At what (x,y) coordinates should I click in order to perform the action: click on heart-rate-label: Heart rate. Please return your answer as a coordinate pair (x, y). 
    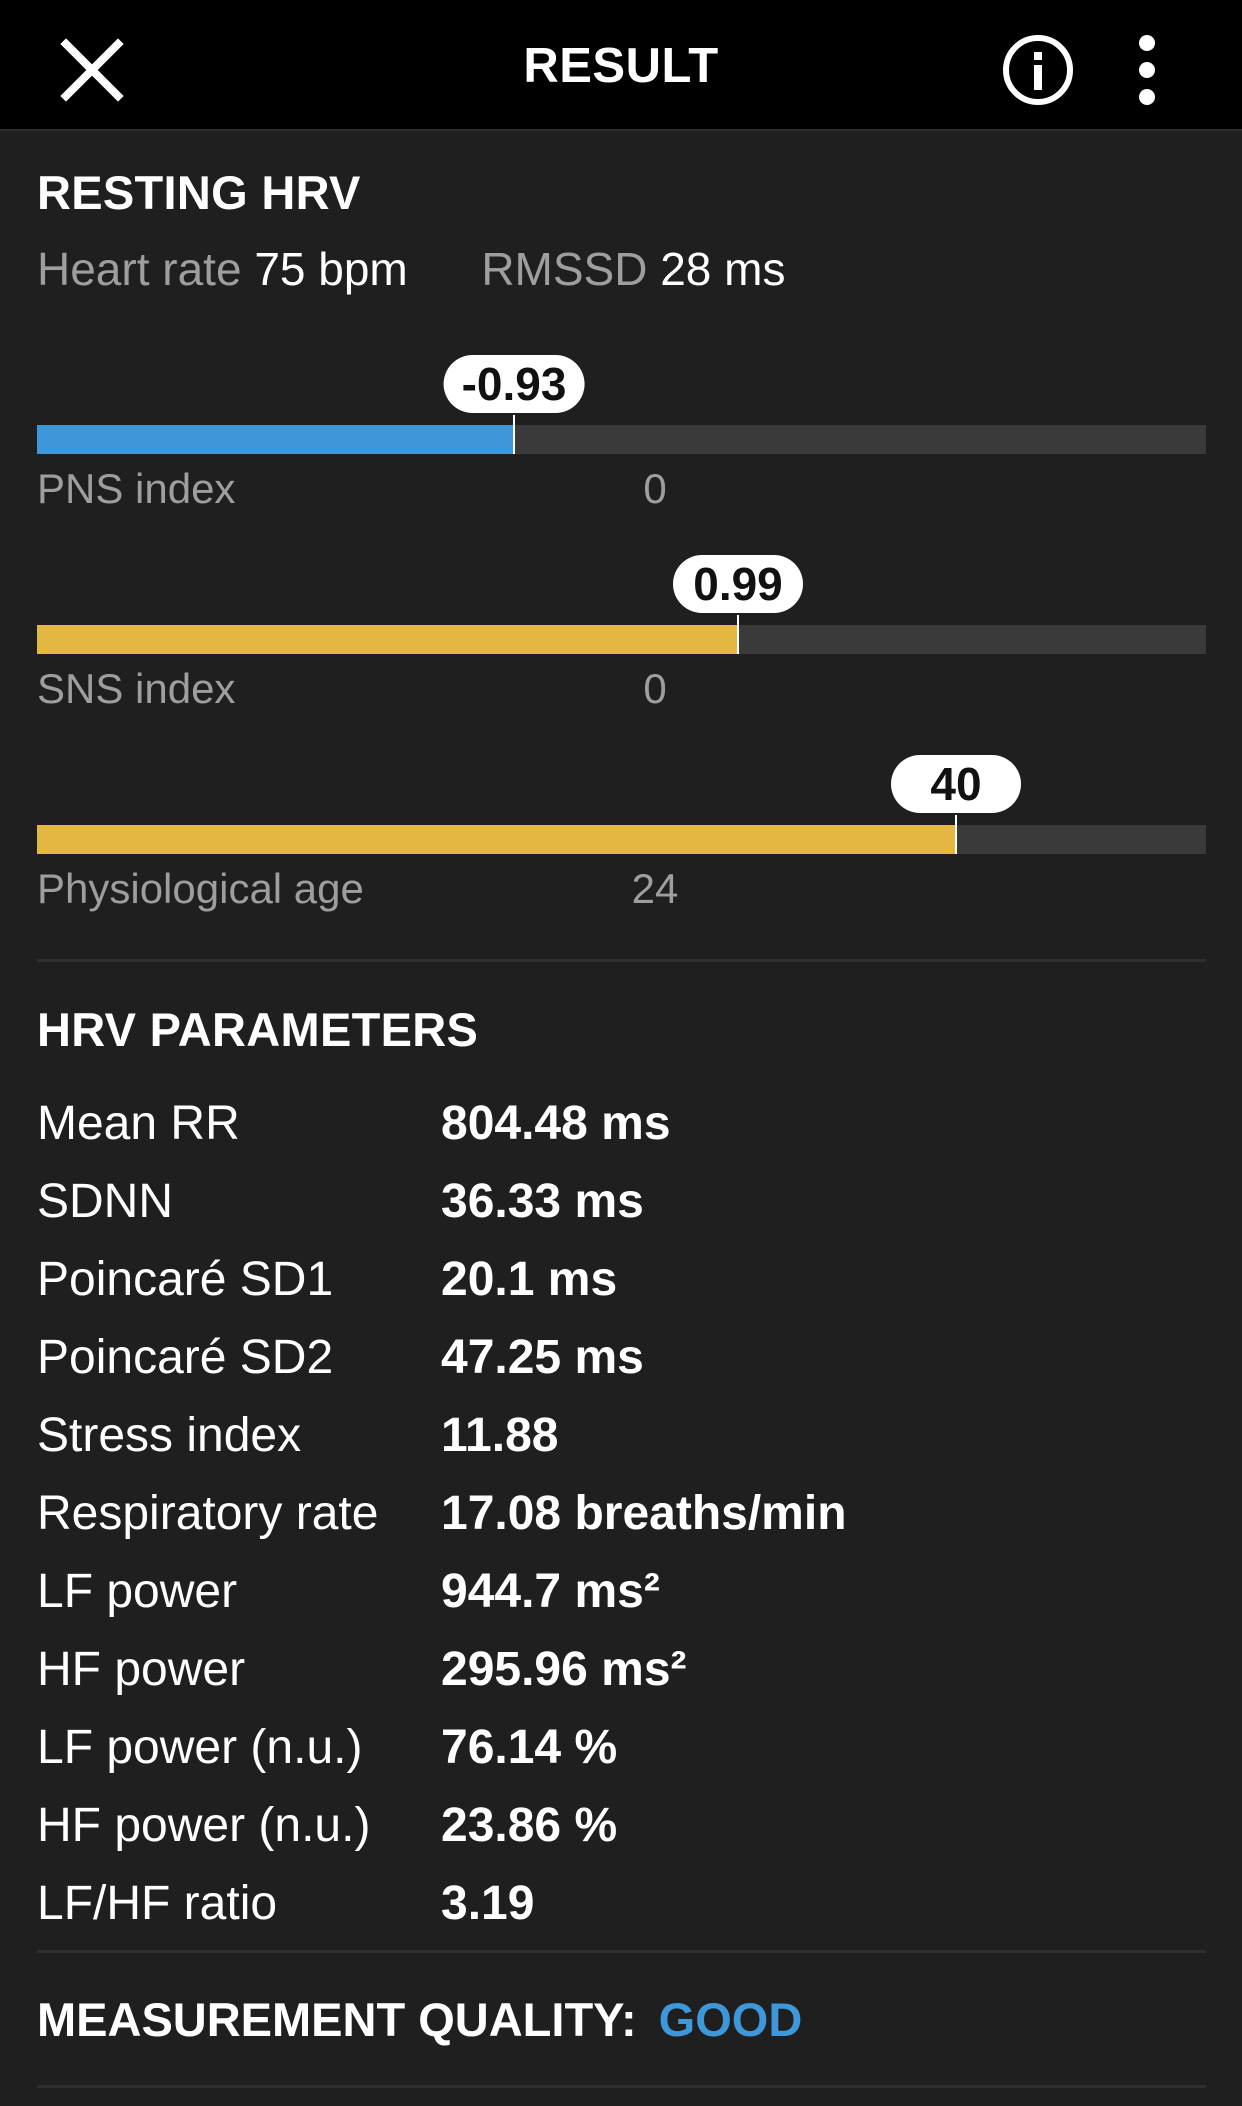
    Looking at the image, I should click on (139, 269).